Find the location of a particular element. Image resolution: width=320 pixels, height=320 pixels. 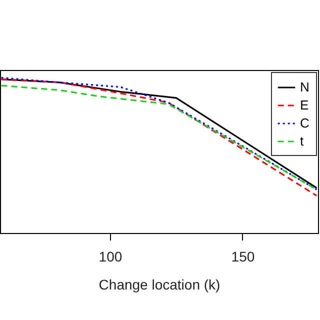

x-tick-label: 100 is located at coordinates (110, 256).